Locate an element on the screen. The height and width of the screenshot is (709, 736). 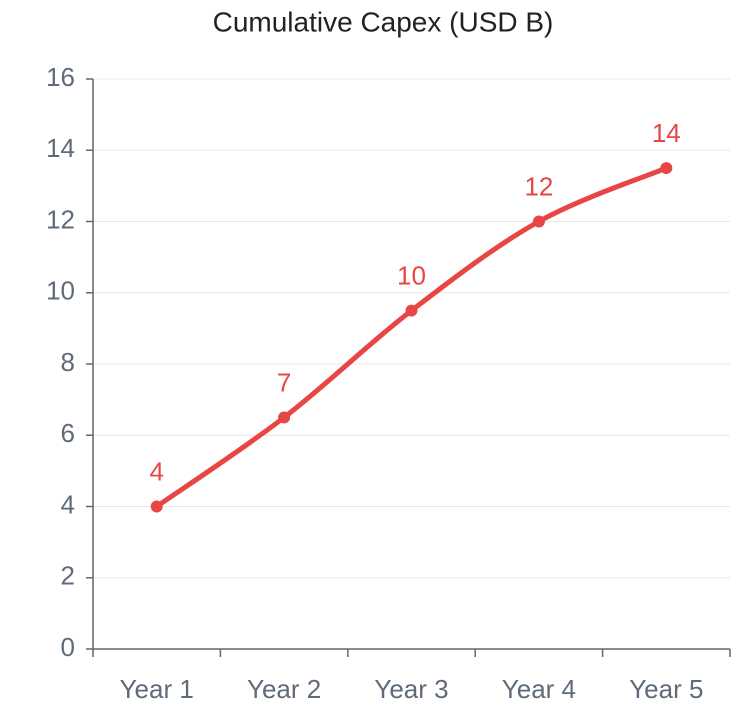
x-tick-label: Year 4 is located at coordinates (539, 689).